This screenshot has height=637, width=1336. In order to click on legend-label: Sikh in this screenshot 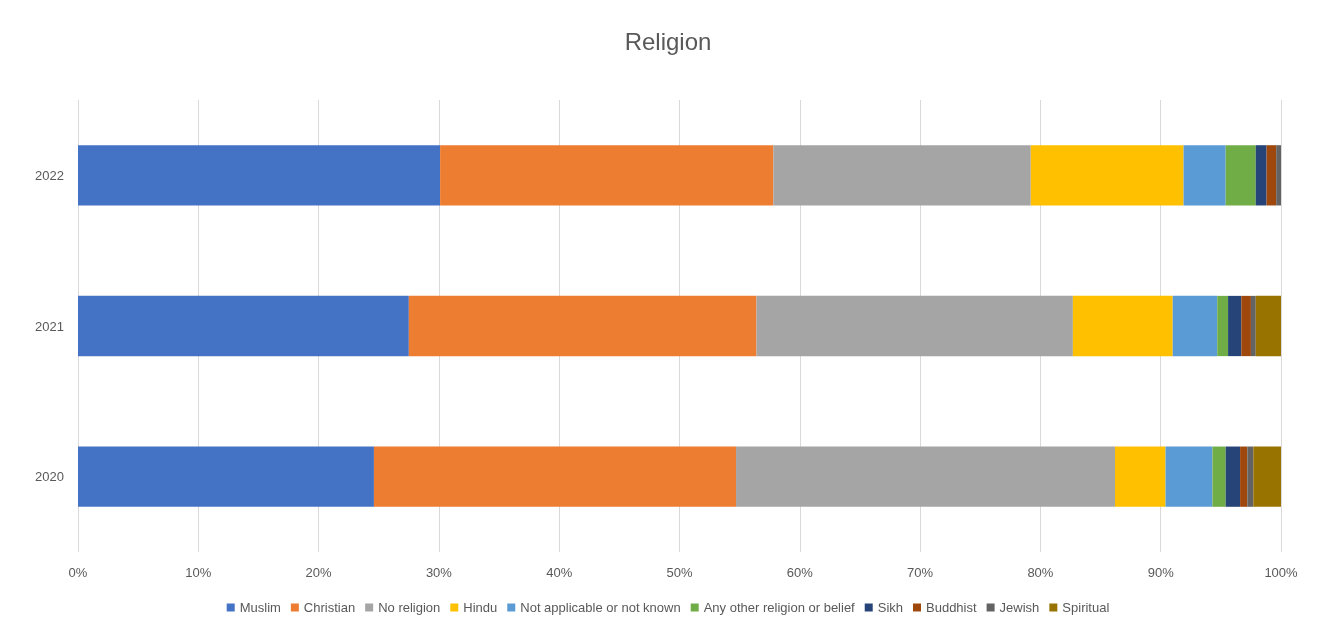, I will do `click(890, 607)`.